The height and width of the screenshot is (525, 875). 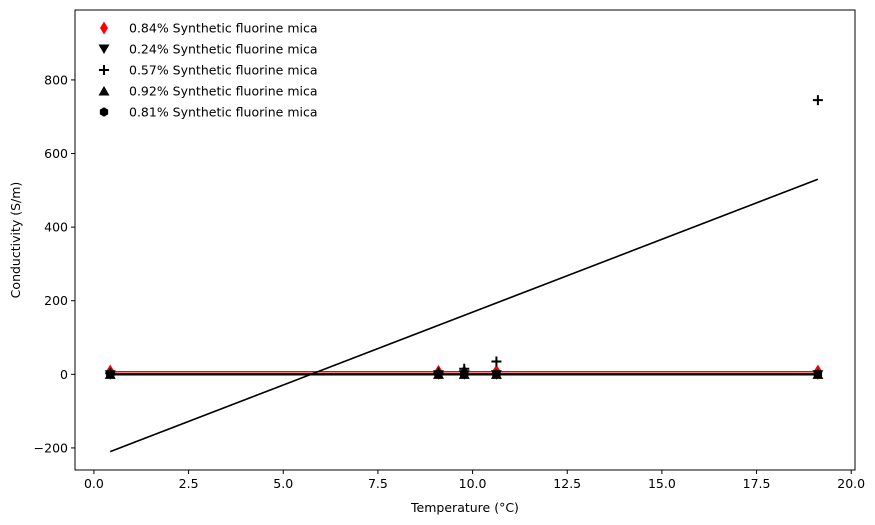 What do you see at coordinates (94, 483) in the screenshot?
I see `x-tick-label: 0.0` at bounding box center [94, 483].